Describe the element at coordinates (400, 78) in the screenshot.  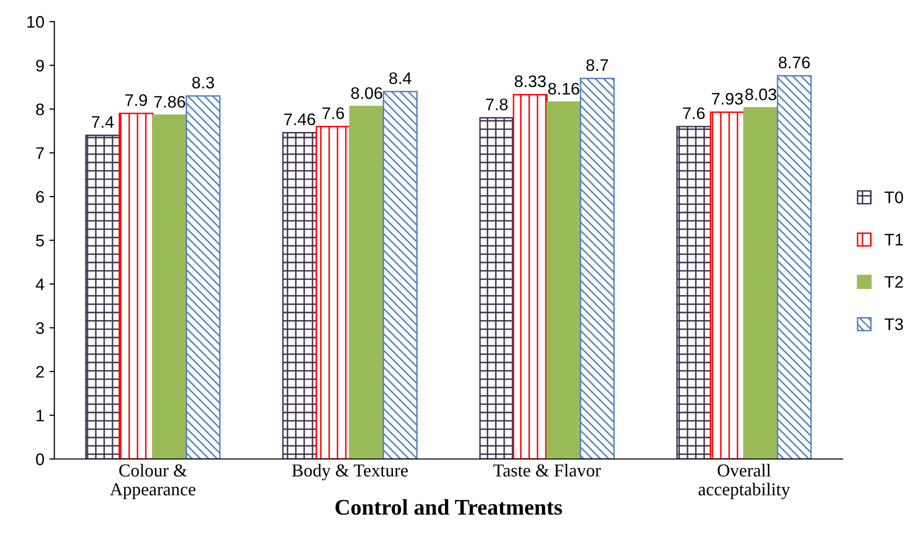
I see `data-label: 8.4` at that location.